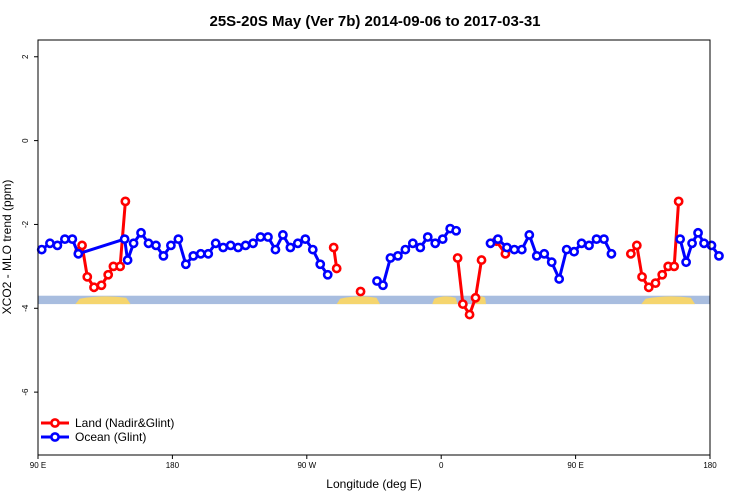 Image resolution: width=750 pixels, height=500 pixels. Describe the element at coordinates (373, 484) in the screenshot. I see `x-axis-label: Longitude (deg E)` at that location.